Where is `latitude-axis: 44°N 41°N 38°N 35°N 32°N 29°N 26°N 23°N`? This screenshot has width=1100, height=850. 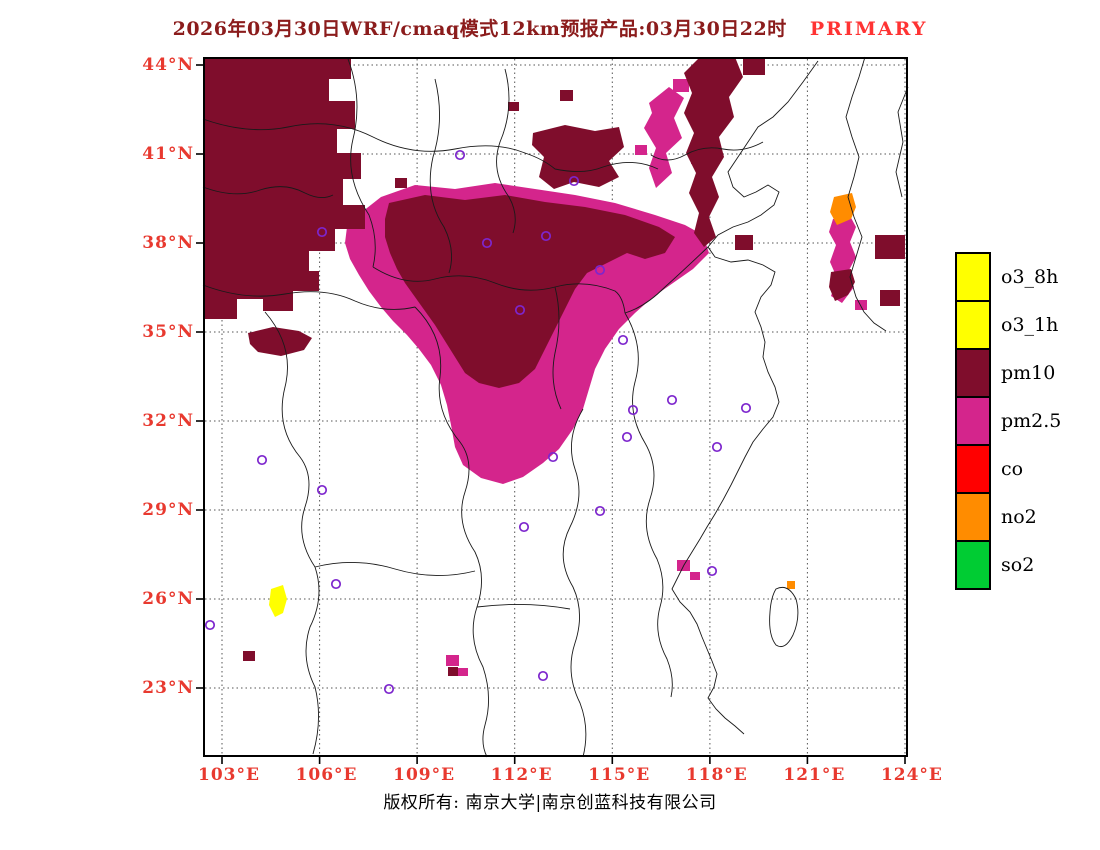 latitude-axis: 44°N 41°N 38°N 35°N 32°N 29°N 26°N 23°N is located at coordinates (162, 376).